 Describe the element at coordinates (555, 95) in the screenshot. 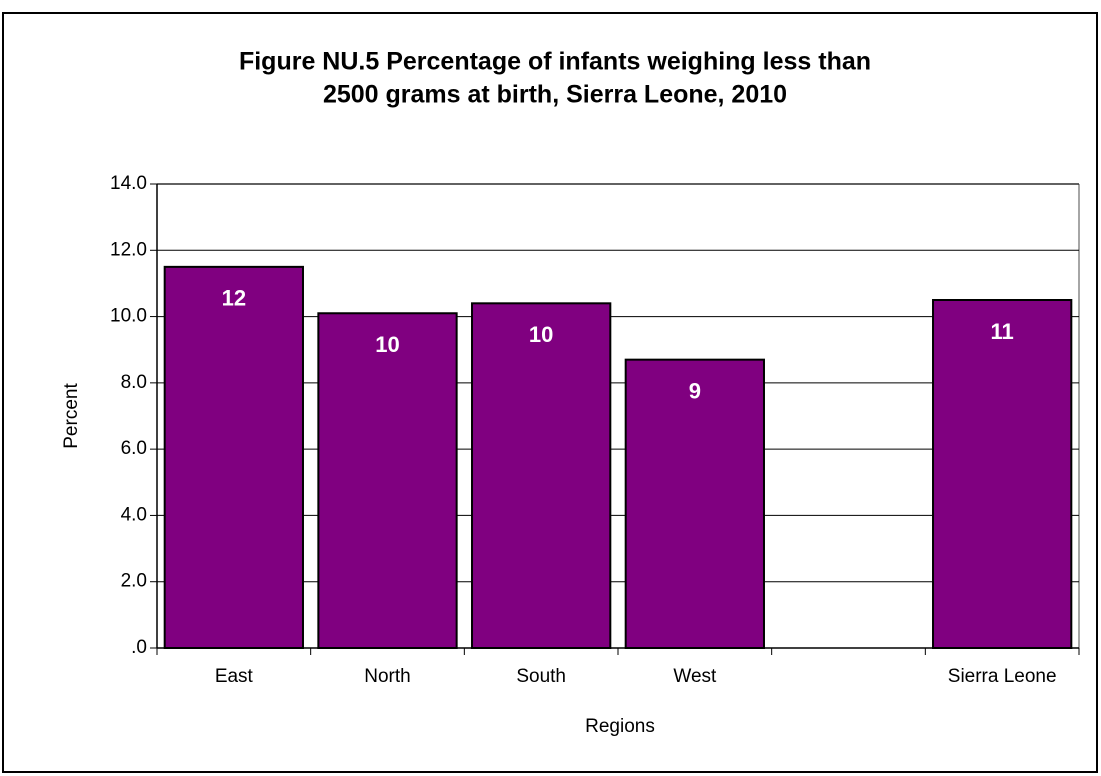

I see `chart-title: 2500 grams at birth, Sierra Leone, 2010` at that location.